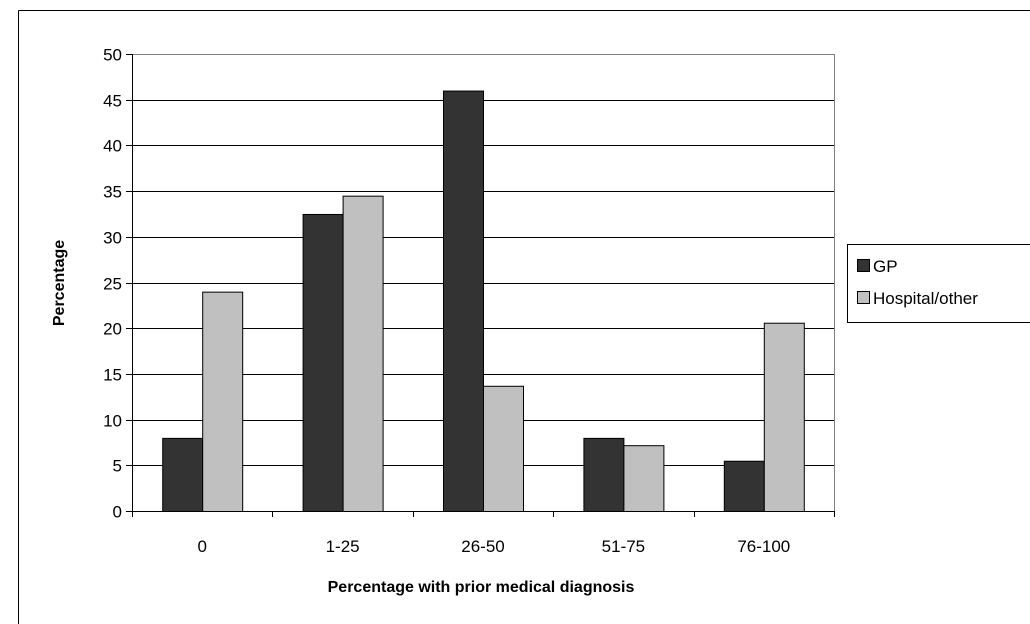  Describe the element at coordinates (112, 238) in the screenshot. I see `y-tick-label: 30` at that location.